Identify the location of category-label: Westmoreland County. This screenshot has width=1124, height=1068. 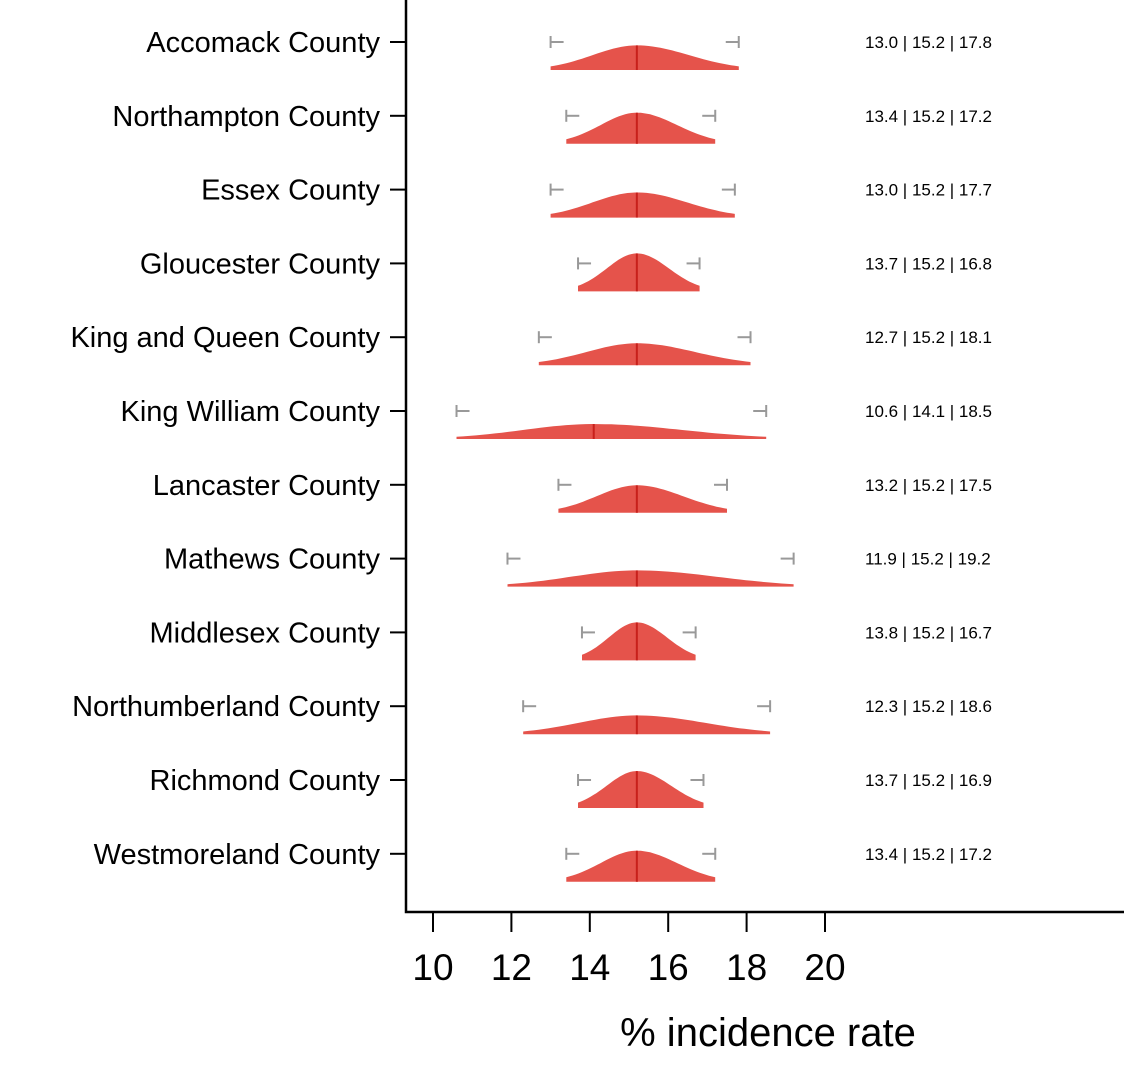
(237, 855).